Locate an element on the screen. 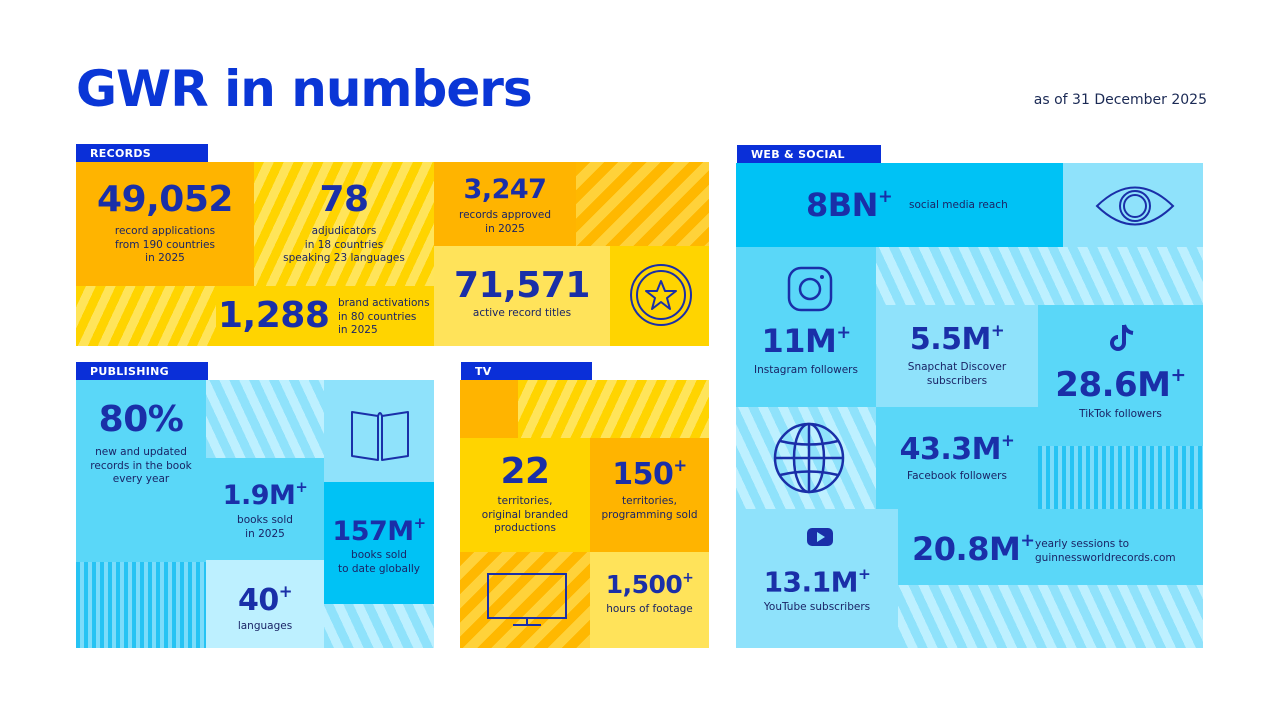 Image resolution: width=1280 pixels, height=720 pixels. medal-tile is located at coordinates (659, 296).